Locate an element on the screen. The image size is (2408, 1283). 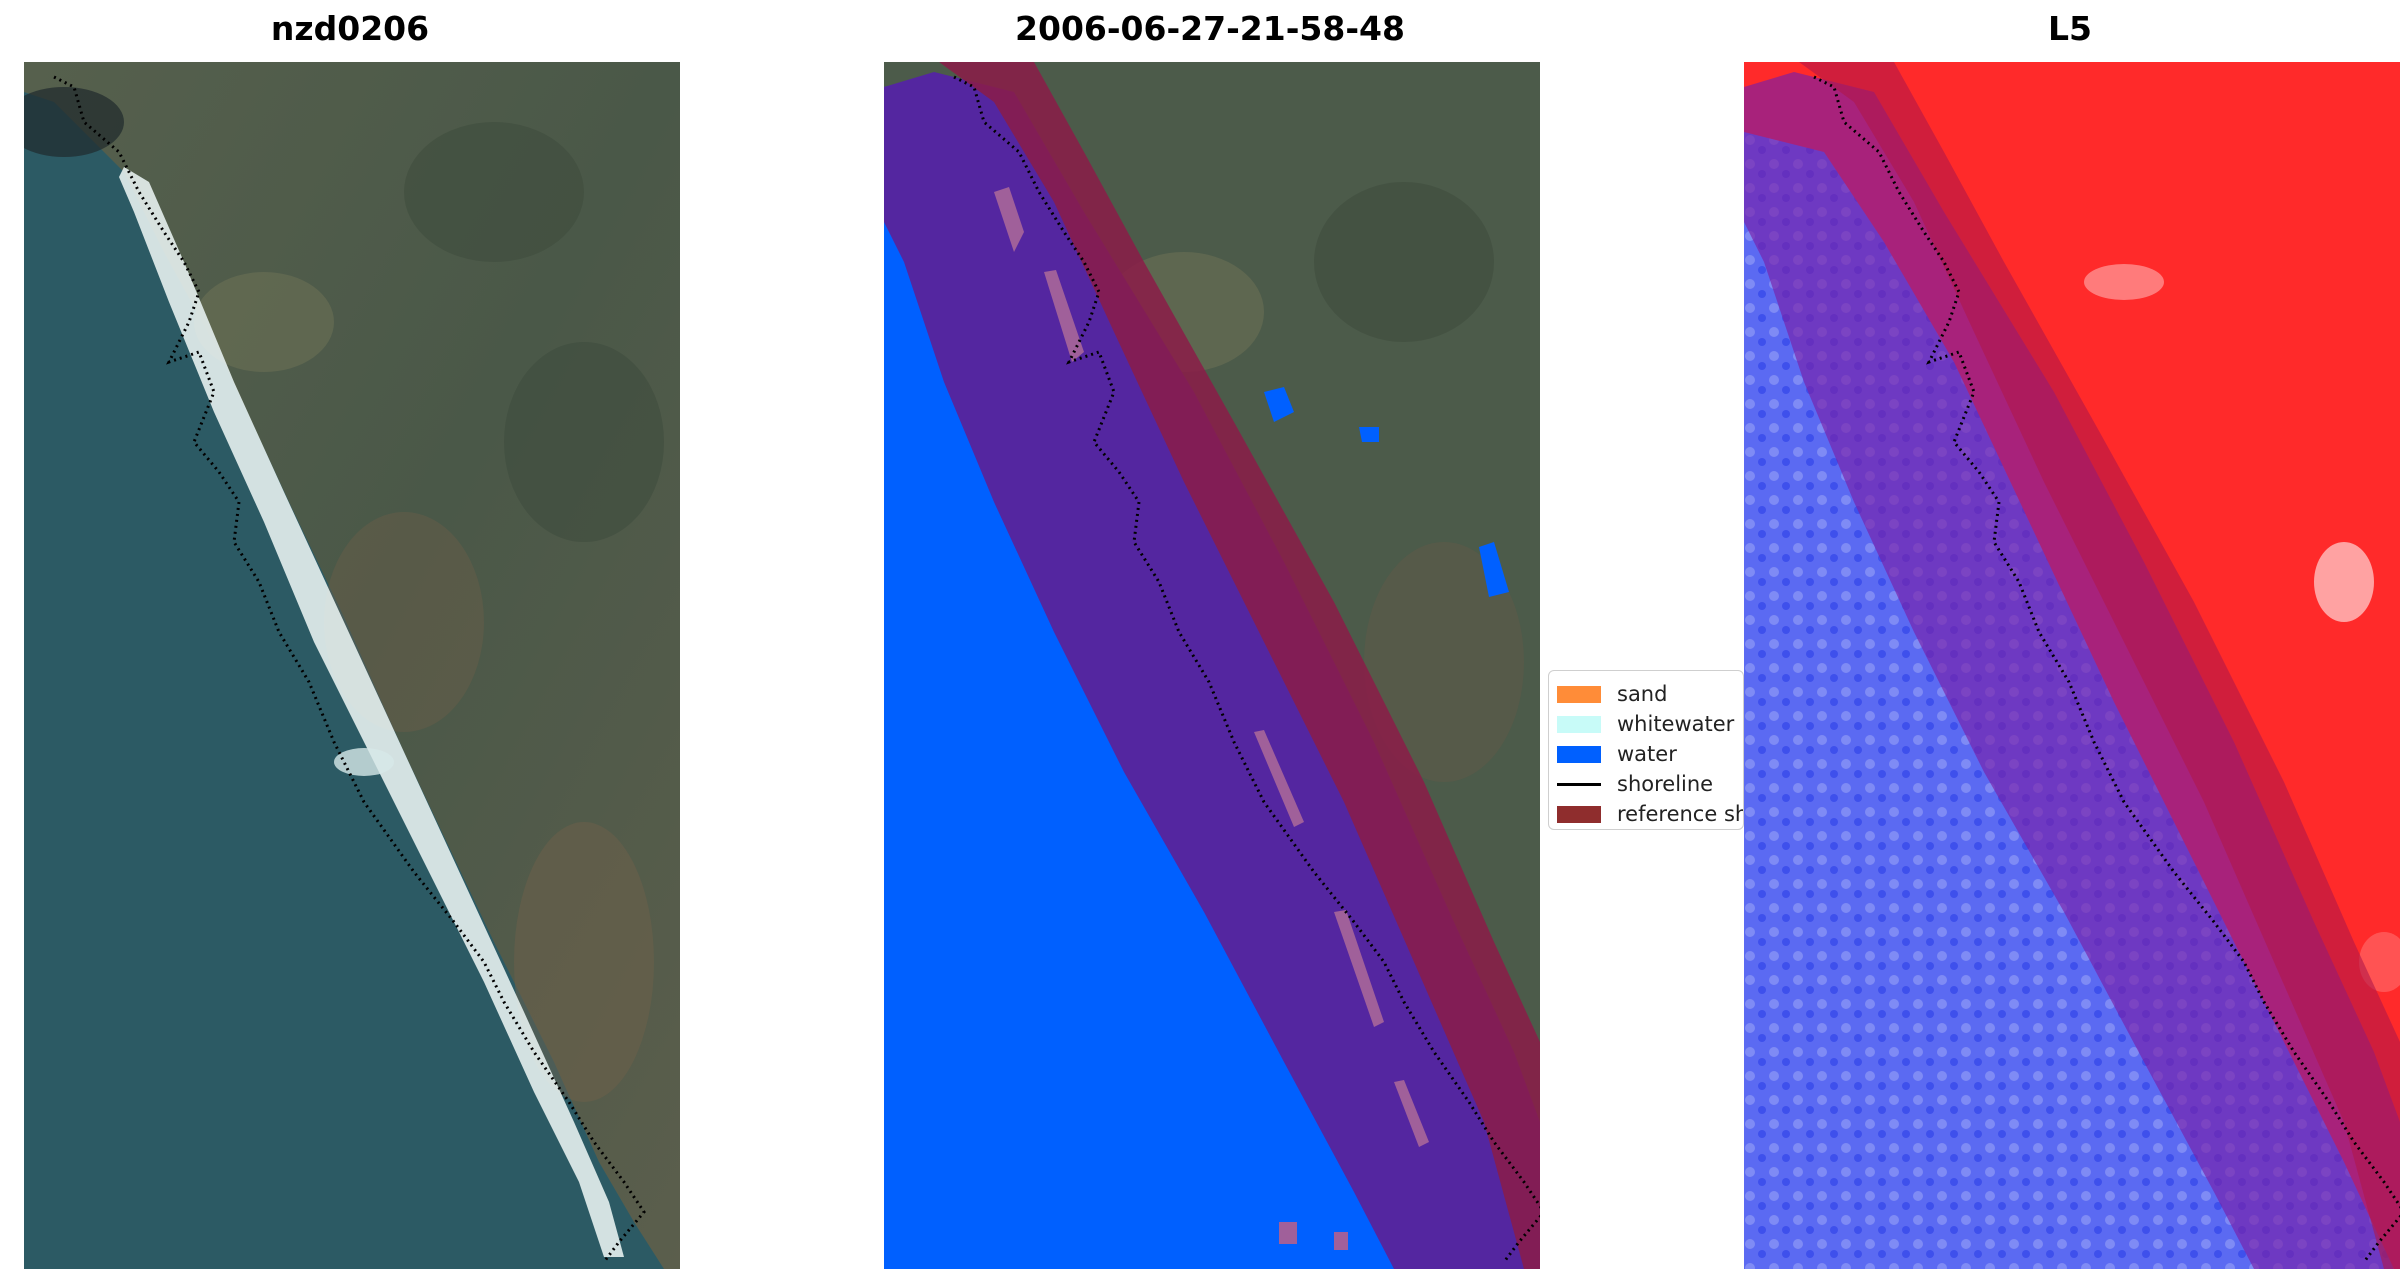
legend-item-whitewater: whitewater is located at coordinates (1650, 724).